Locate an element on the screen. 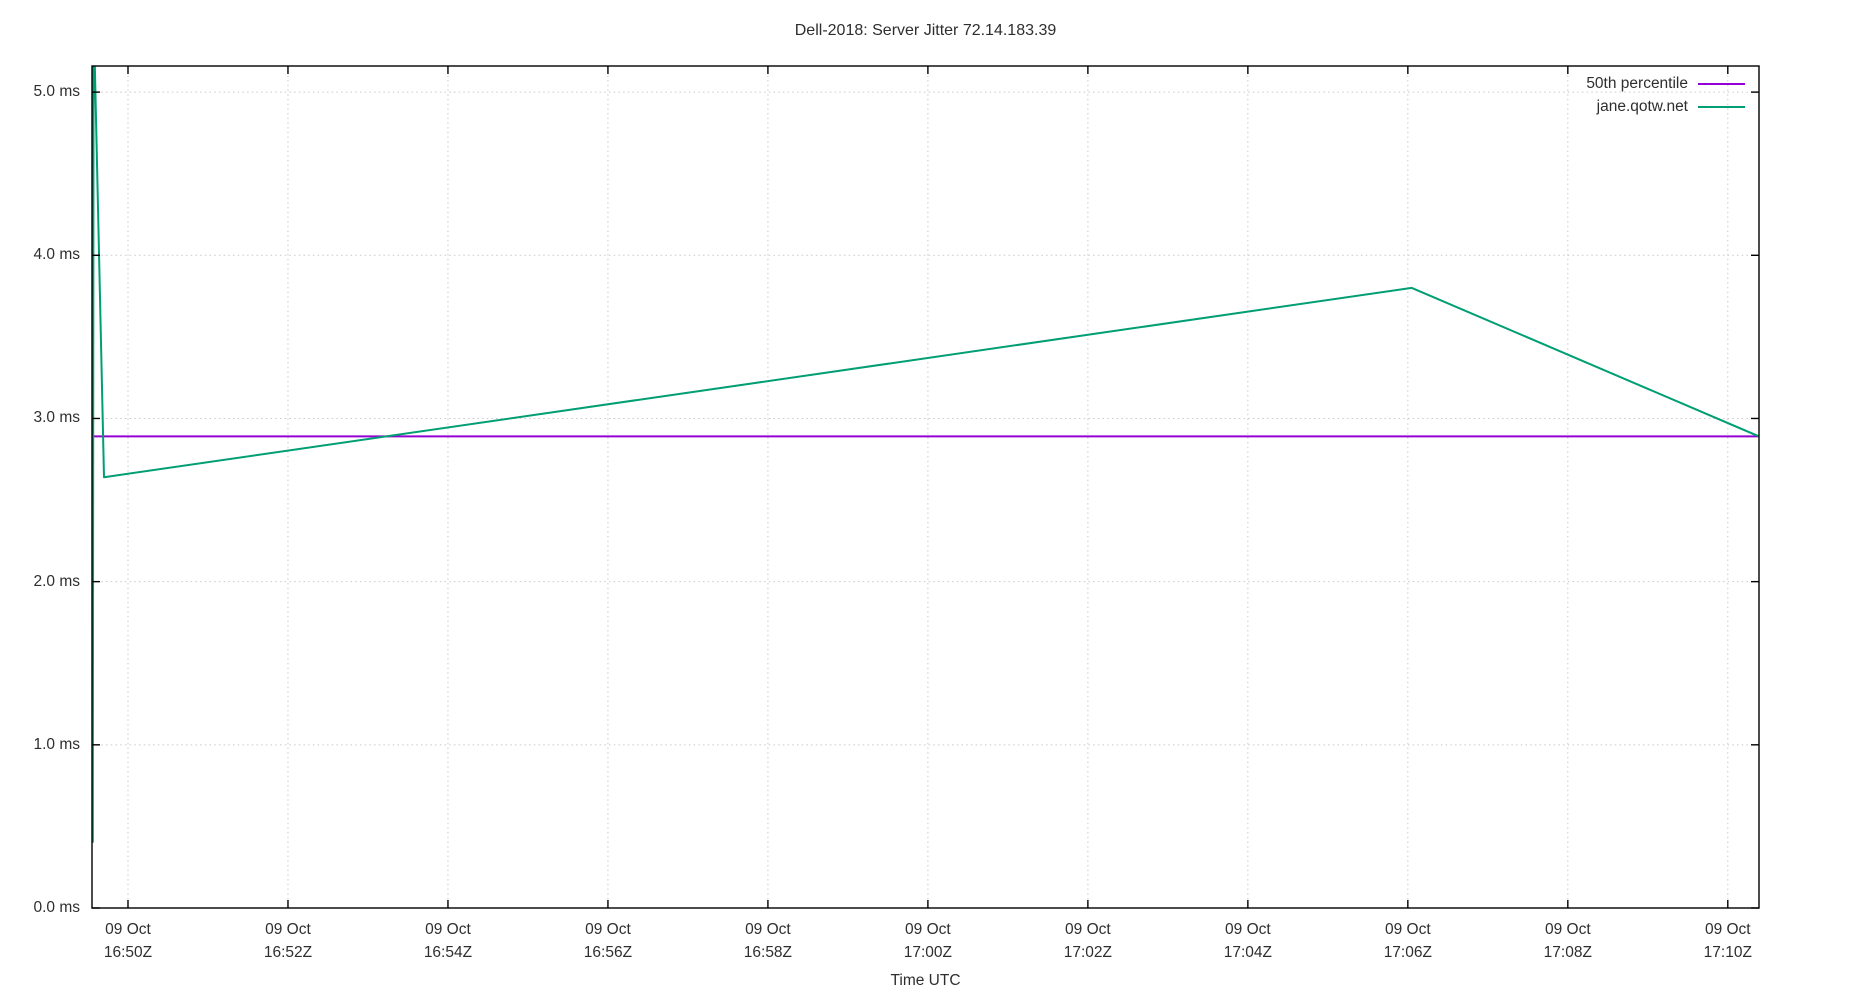  legend-label: 50th percentile is located at coordinates (1637, 83).